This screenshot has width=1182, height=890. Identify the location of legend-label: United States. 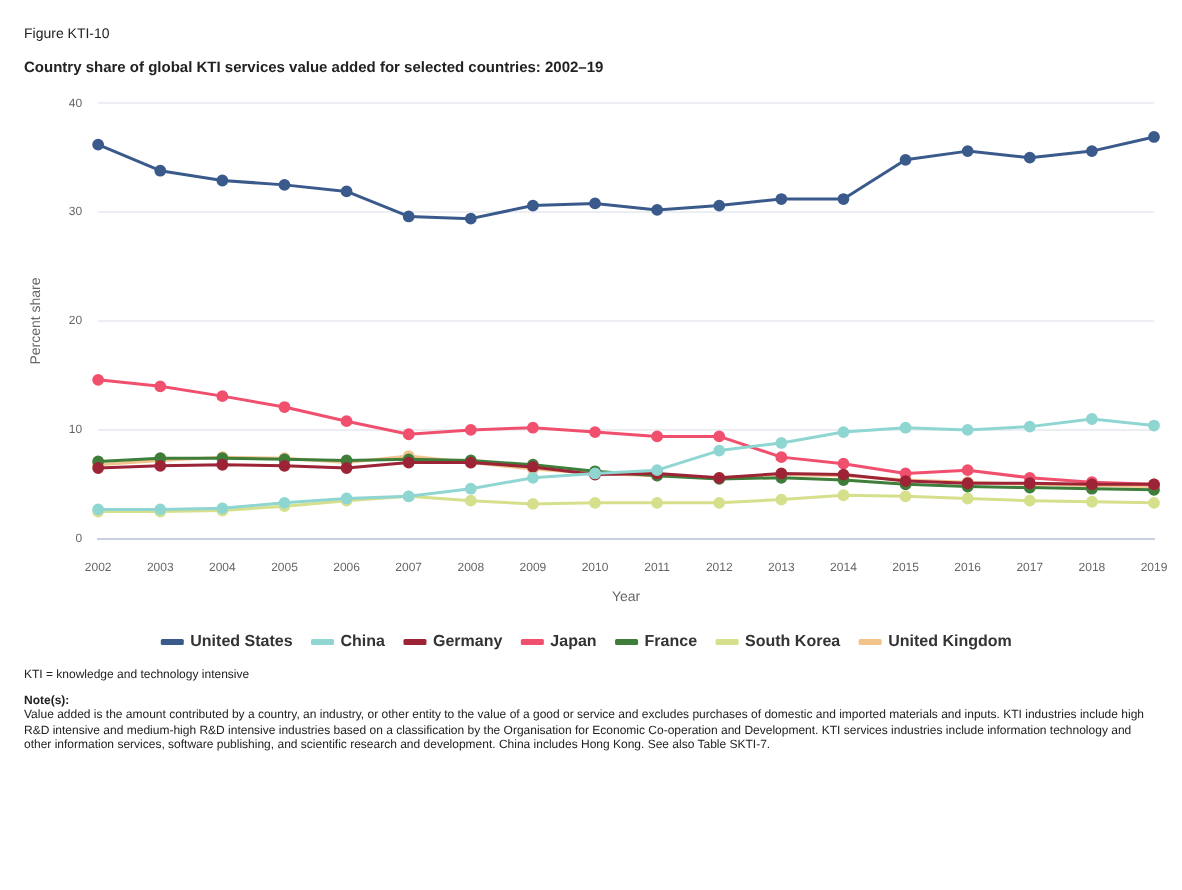
(242, 641).